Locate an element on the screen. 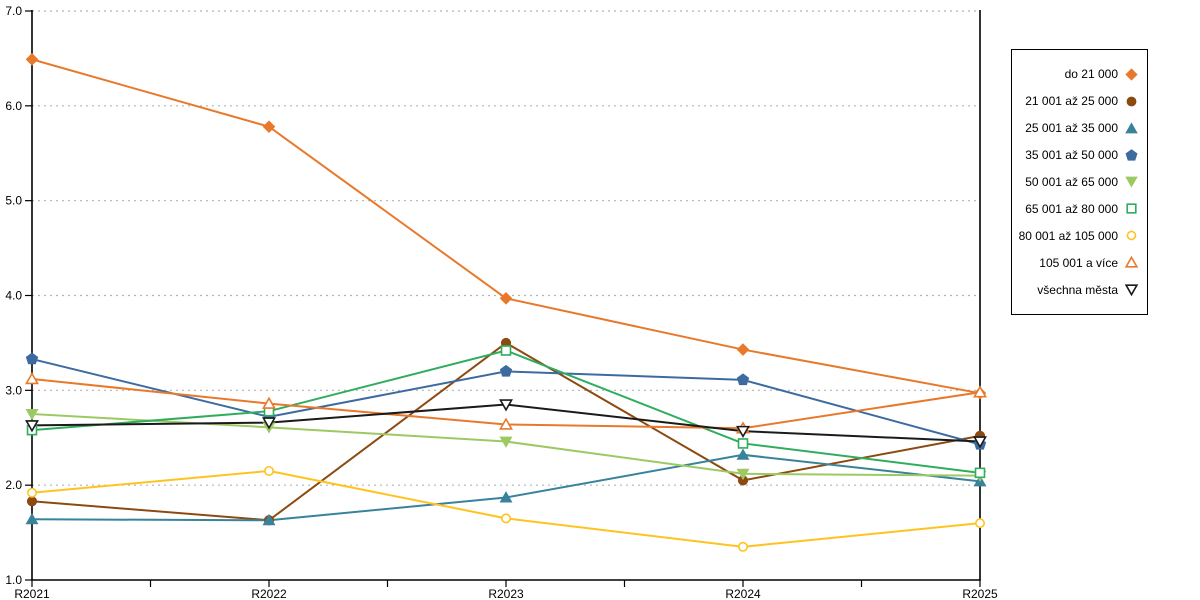  legend-item-label: do 21 000 is located at coordinates (1091, 74).